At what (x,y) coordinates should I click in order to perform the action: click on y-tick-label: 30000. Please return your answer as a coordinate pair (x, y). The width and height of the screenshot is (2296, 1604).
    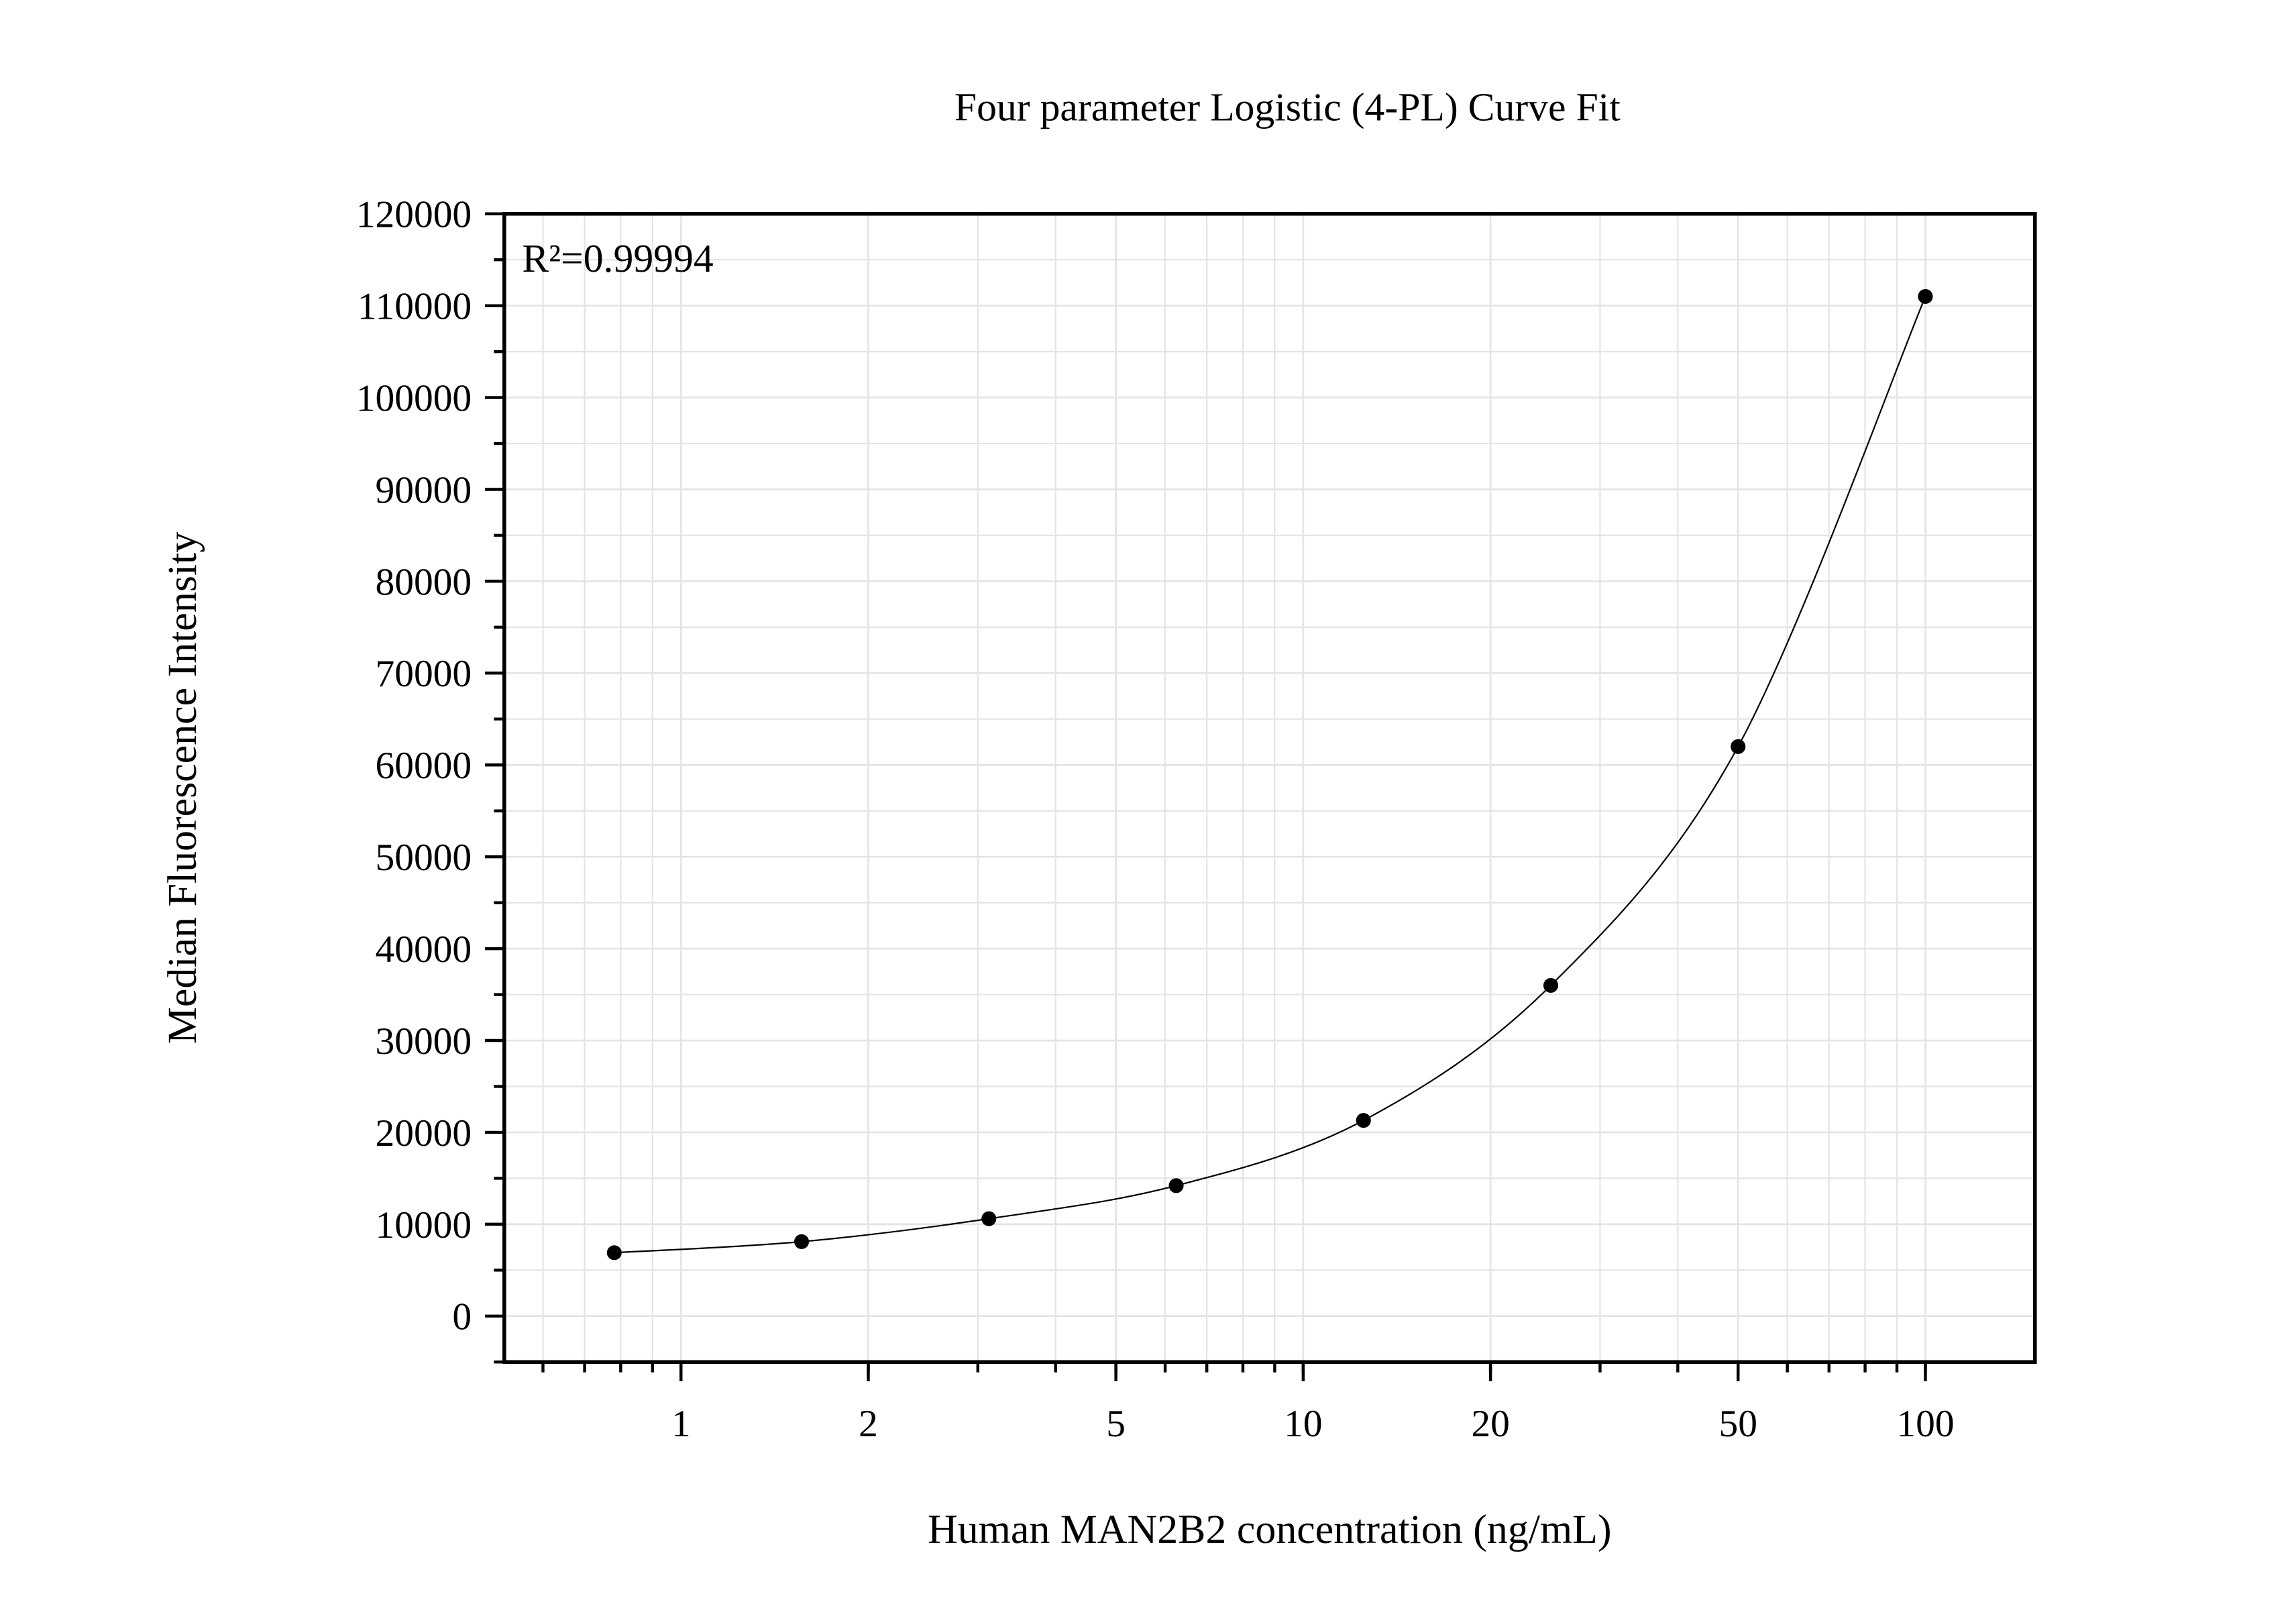
    Looking at the image, I should click on (423, 1041).